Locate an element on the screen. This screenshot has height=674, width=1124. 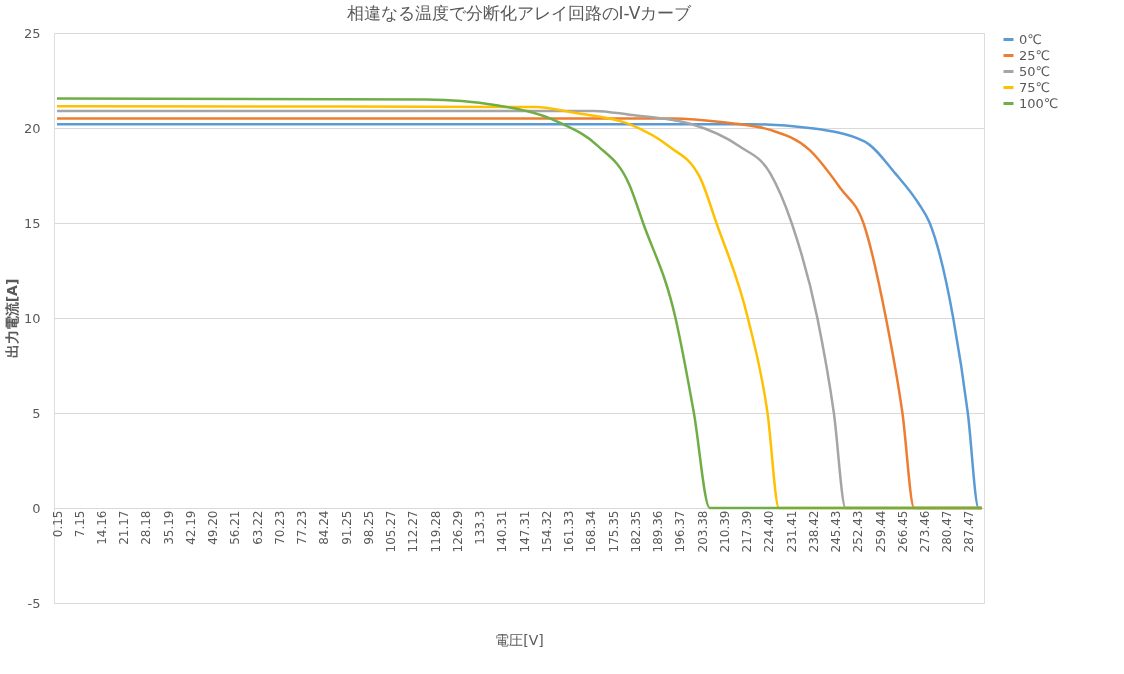
x-tick-label: 168.34 is located at coordinates (591, 531).